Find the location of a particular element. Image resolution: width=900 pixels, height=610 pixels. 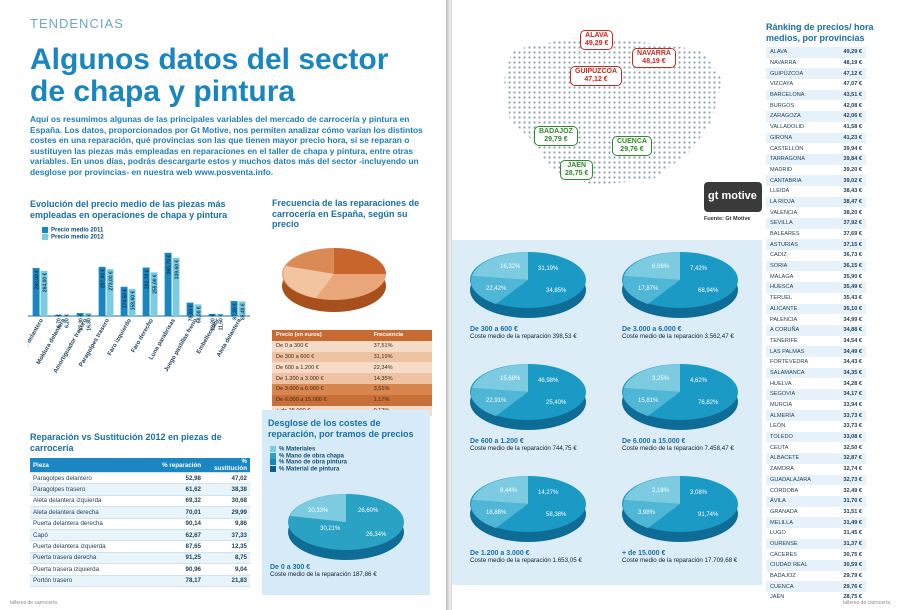

legend-item-2011: Precio medio 2011 is located at coordinates (73, 230).